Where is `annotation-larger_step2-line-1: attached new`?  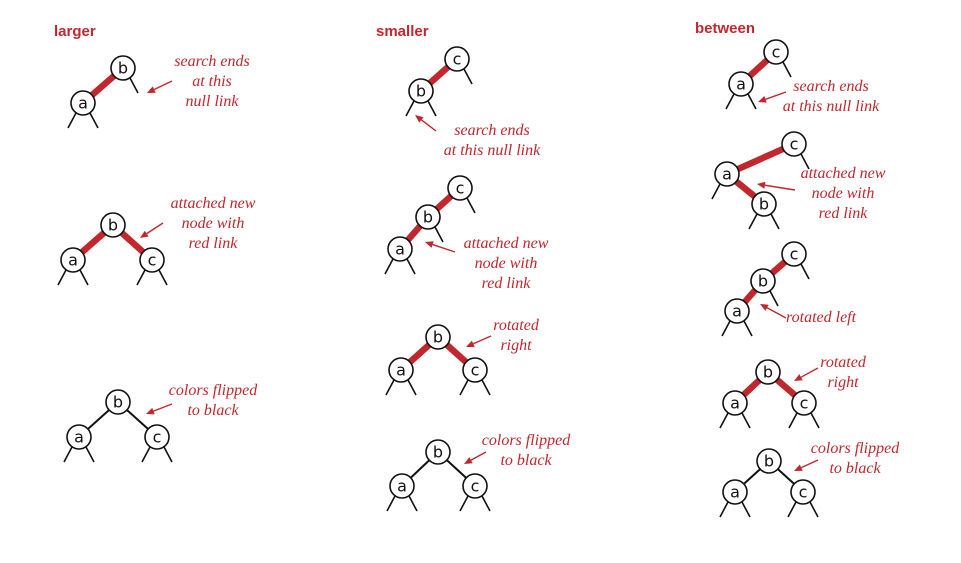 annotation-larger_step2-line-1: attached new is located at coordinates (213, 203).